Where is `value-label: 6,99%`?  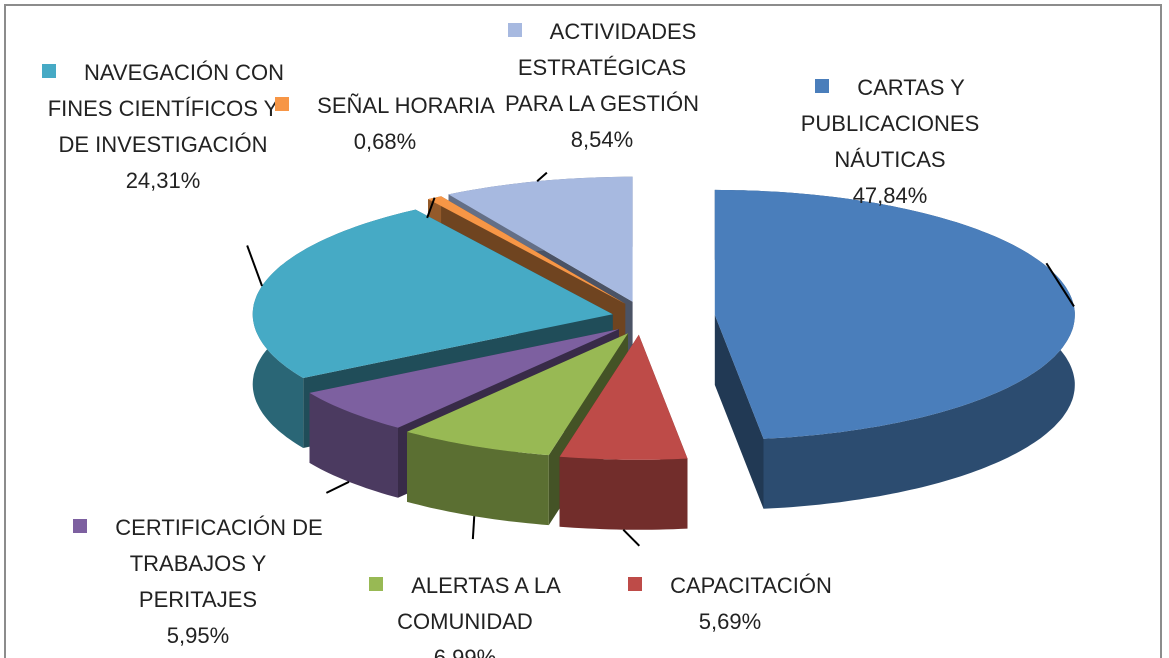 value-label: 6,99% is located at coordinates (465, 651).